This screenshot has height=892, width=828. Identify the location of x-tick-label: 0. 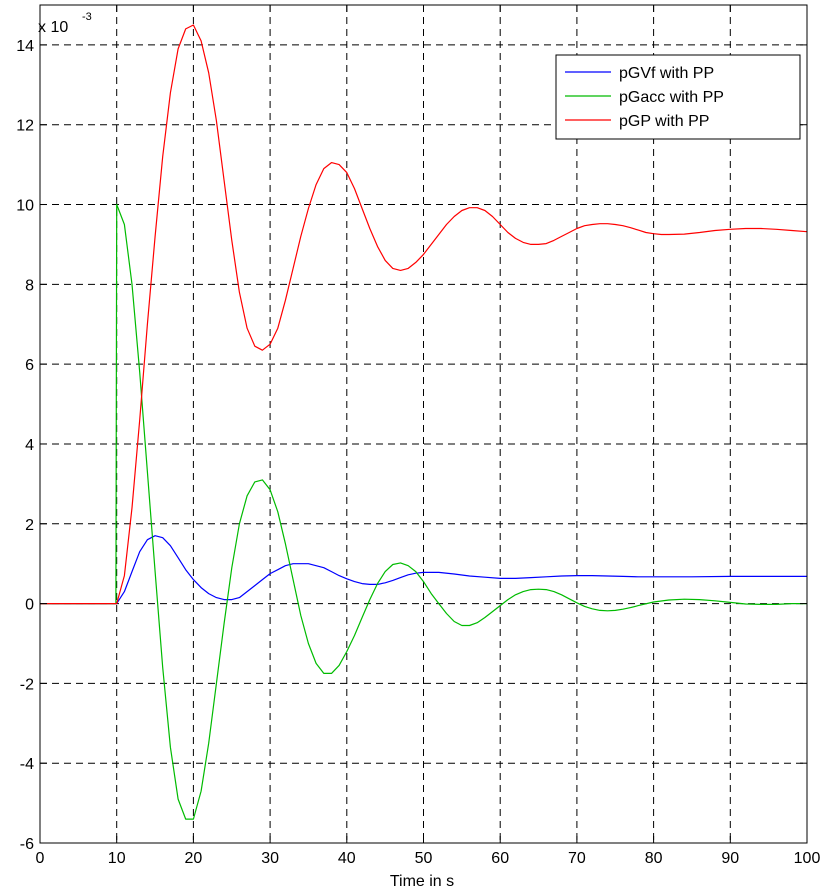
(40, 858).